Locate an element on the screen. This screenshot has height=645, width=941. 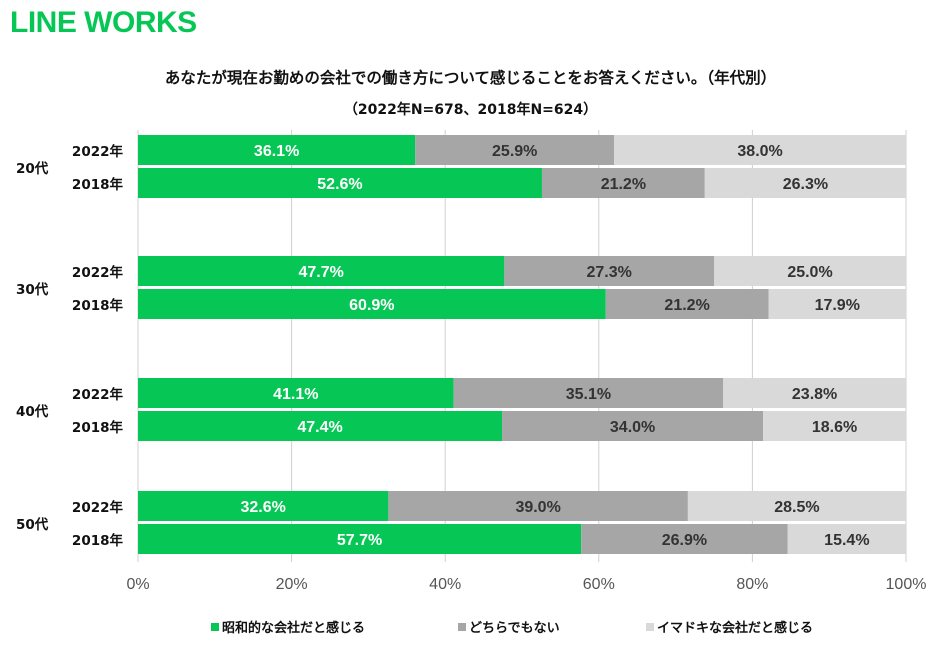
data-label: 47.7% is located at coordinates (320, 272).